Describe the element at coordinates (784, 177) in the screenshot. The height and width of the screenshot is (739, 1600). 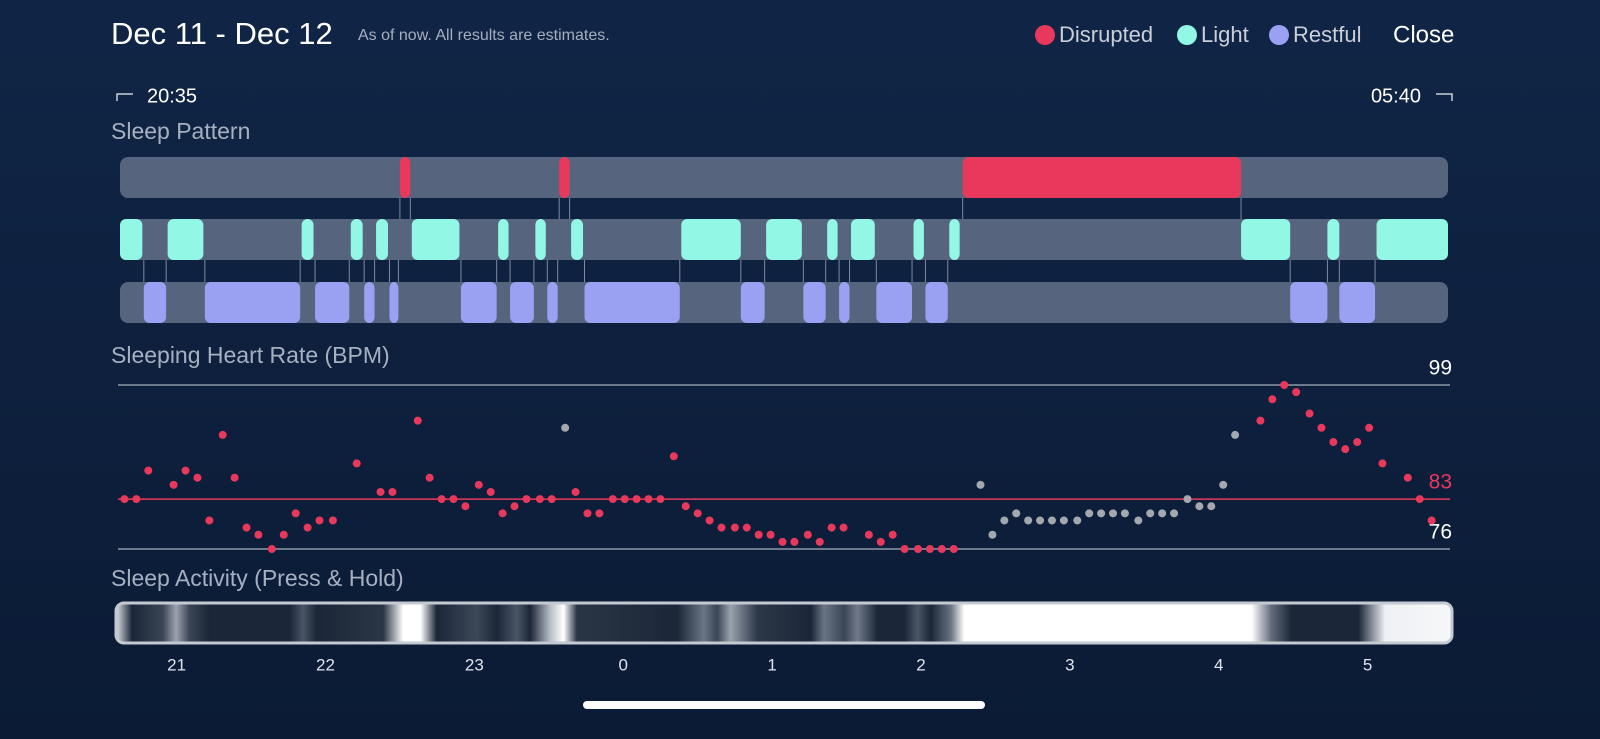
I see `stage-track` at that location.